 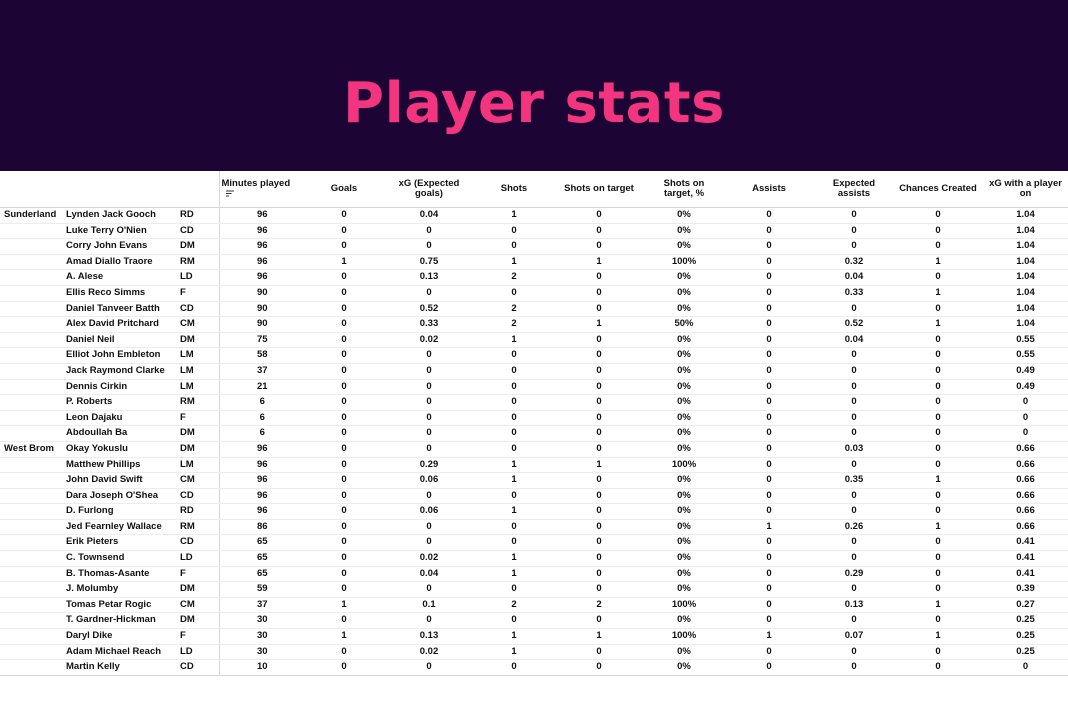 What do you see at coordinates (599, 324) in the screenshot?
I see `shots-on-target-cell: 1` at bounding box center [599, 324].